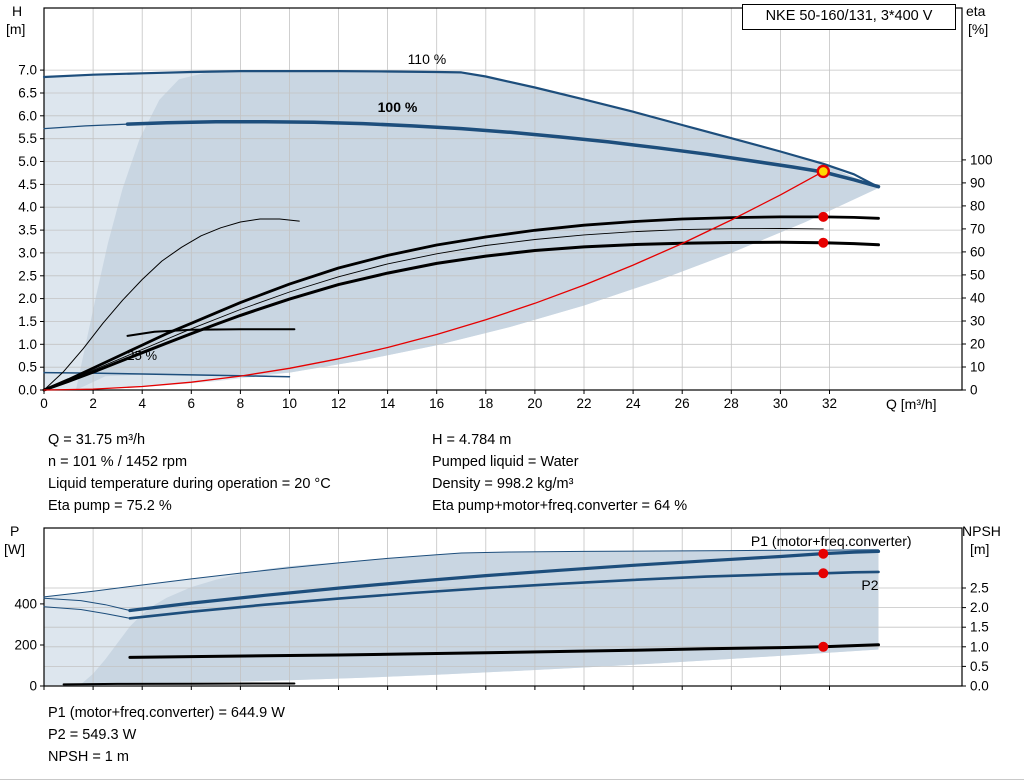 The image size is (1024, 781). Describe the element at coordinates (977, 321) in the screenshot. I see `y-right-tick-label: 30` at that location.